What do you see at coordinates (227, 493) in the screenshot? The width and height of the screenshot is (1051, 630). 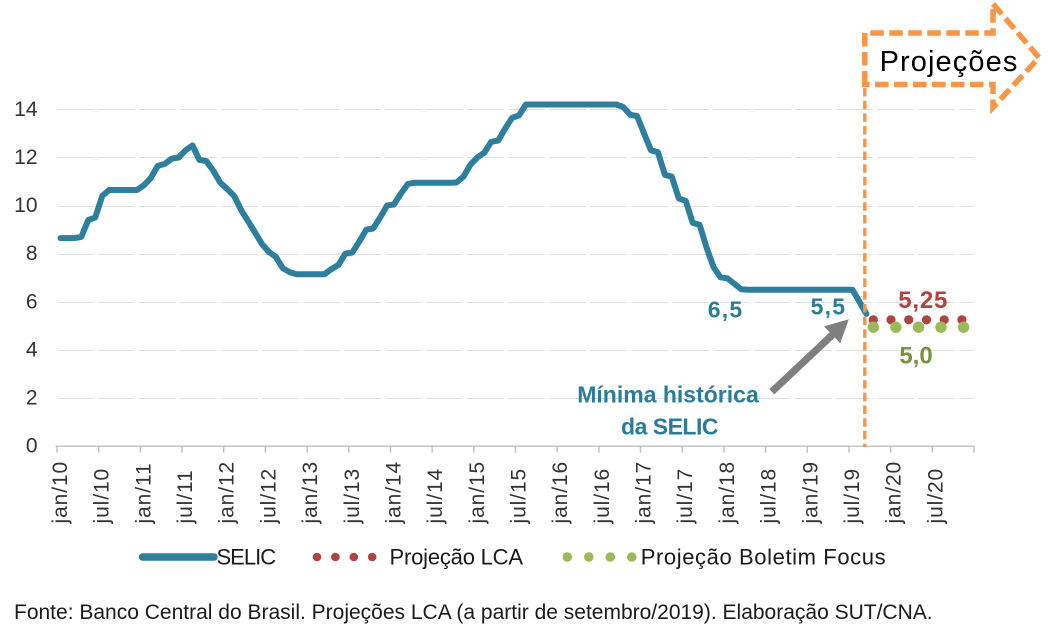 I see `svg-text: jan/12` at bounding box center [227, 493].